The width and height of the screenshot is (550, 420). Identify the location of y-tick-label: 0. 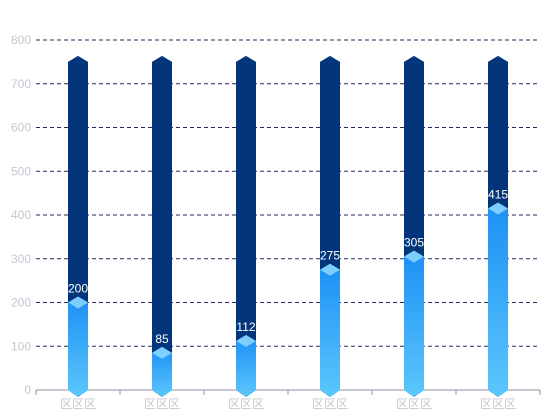
(27, 390).